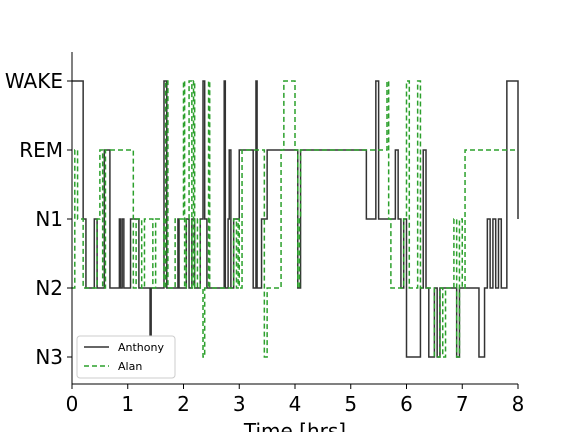 This screenshot has width=576, height=432. What do you see at coordinates (72, 404) in the screenshot?
I see `x-tick-label-0: 0` at bounding box center [72, 404].